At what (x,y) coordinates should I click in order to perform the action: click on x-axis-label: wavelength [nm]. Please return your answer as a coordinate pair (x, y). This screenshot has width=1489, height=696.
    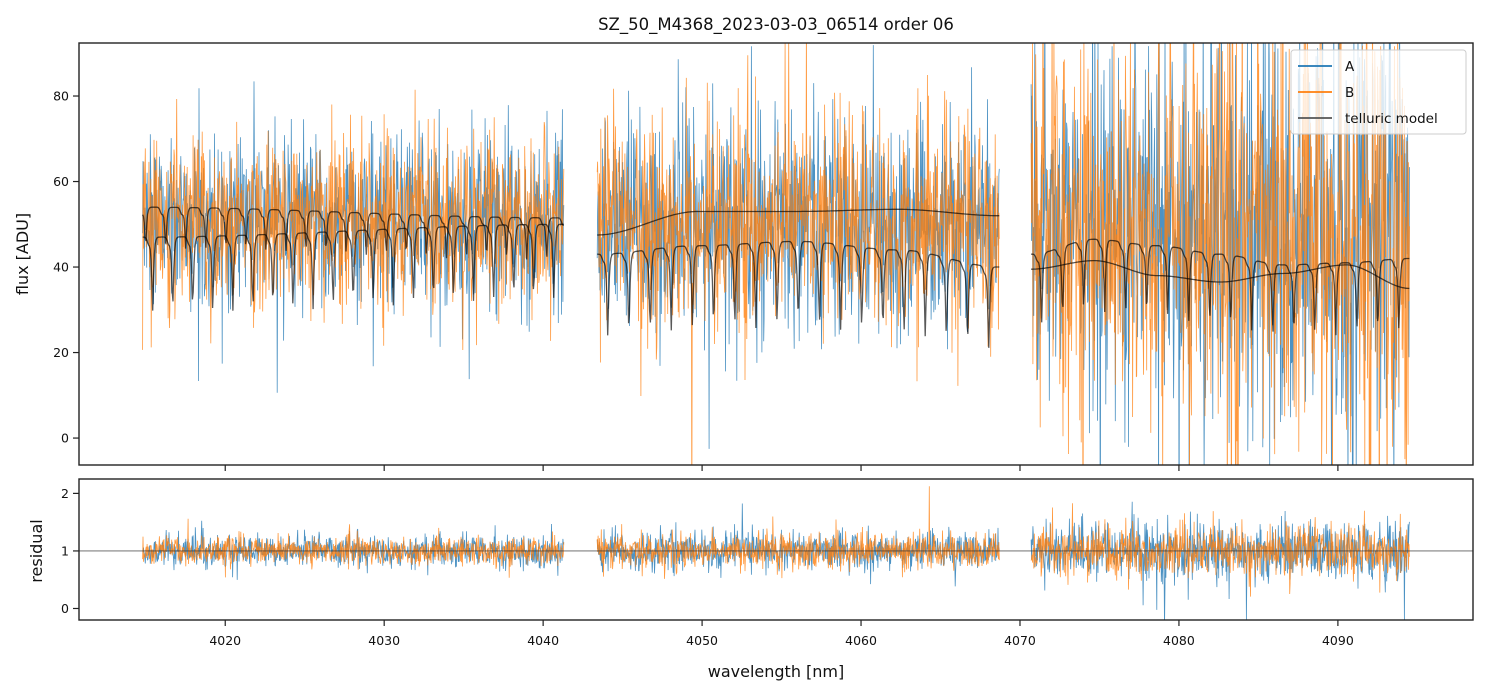
    Looking at the image, I should click on (776, 671).